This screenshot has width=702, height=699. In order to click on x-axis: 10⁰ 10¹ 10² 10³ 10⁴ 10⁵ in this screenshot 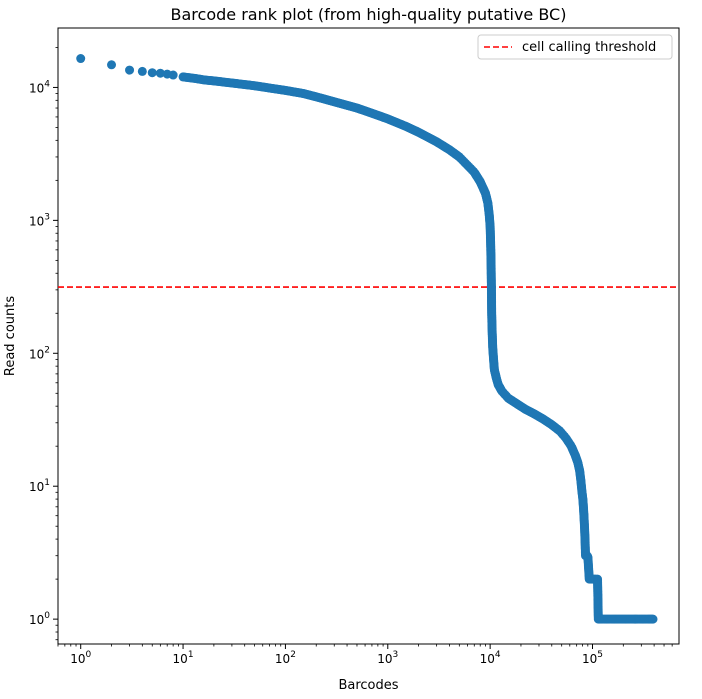, I will do `click(365, 655)`.